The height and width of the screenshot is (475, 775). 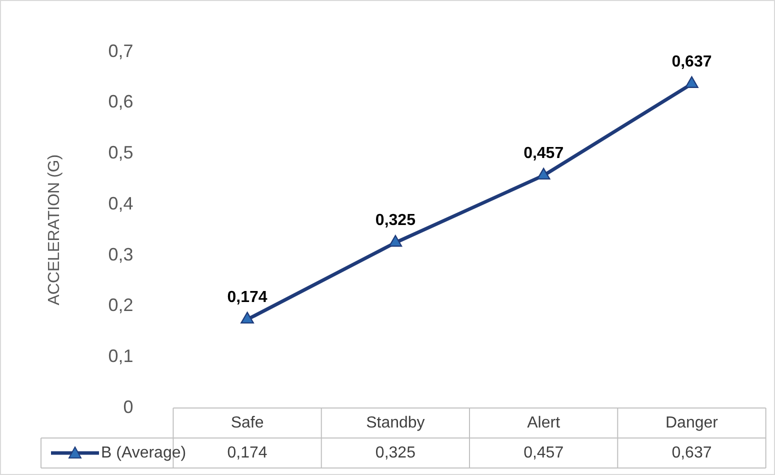 What do you see at coordinates (247, 297) in the screenshot?
I see `text: 0,174` at bounding box center [247, 297].